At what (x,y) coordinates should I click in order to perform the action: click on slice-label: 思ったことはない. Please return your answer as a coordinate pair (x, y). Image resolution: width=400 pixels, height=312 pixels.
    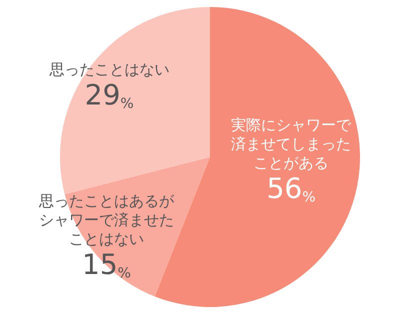
    Looking at the image, I should click on (109, 69).